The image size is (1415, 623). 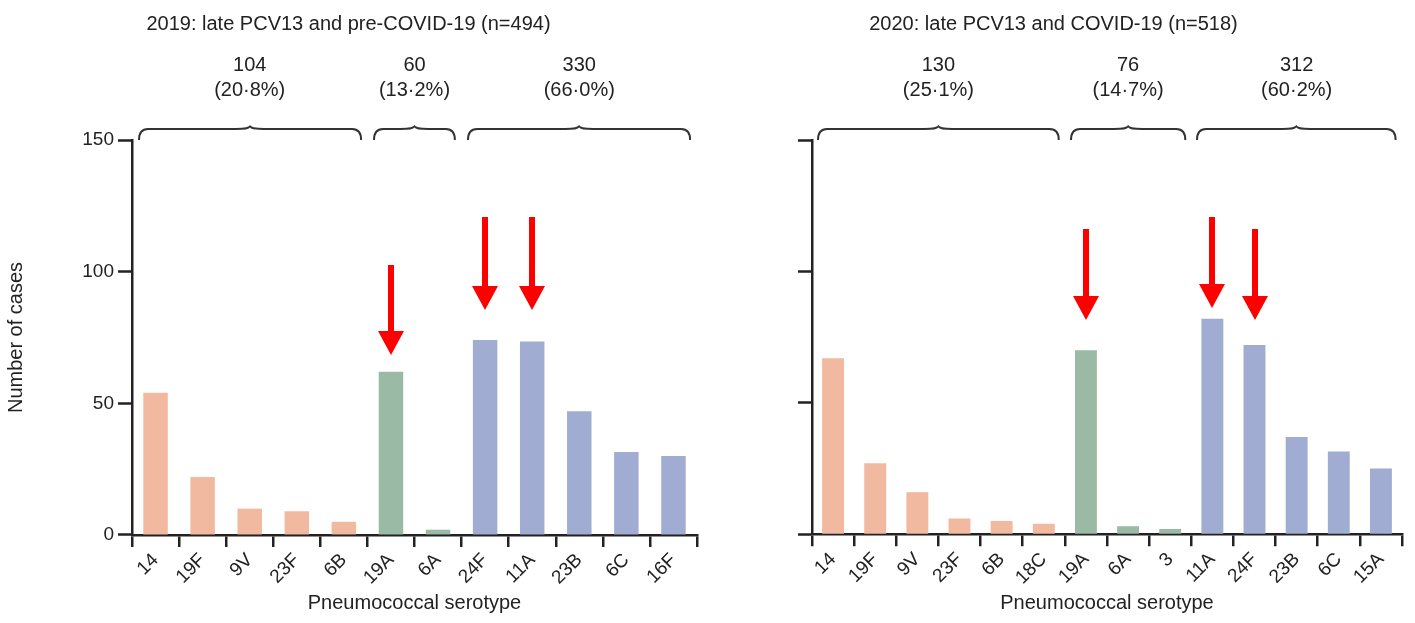 I want to click on y-tick-label: 50, so click(x=103, y=402).